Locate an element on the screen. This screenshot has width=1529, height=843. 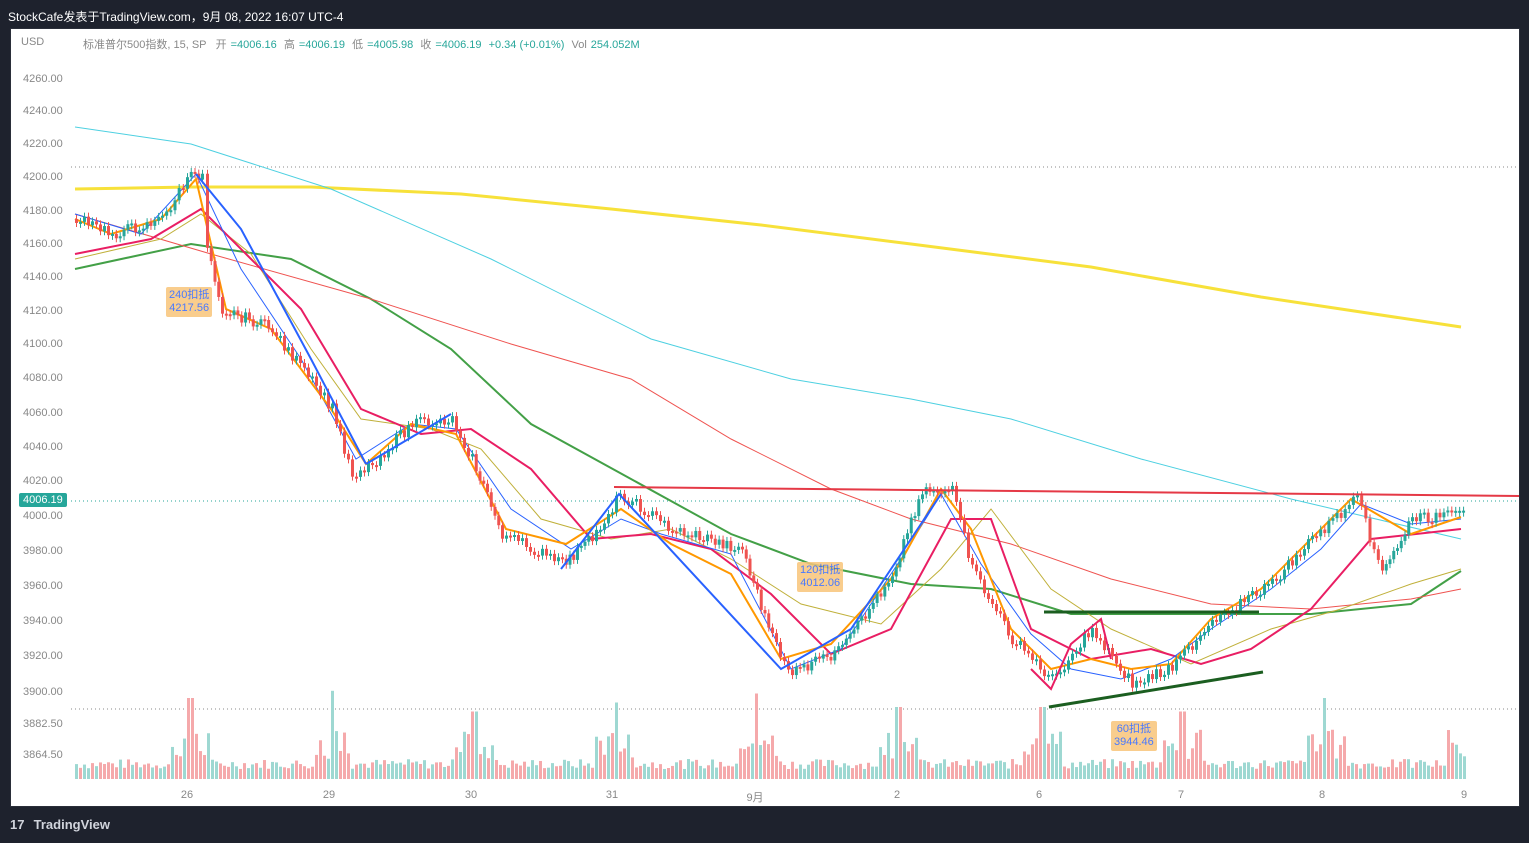
note-60-deduction: 60扣抵 3944.46 is located at coordinates (1134, 736).